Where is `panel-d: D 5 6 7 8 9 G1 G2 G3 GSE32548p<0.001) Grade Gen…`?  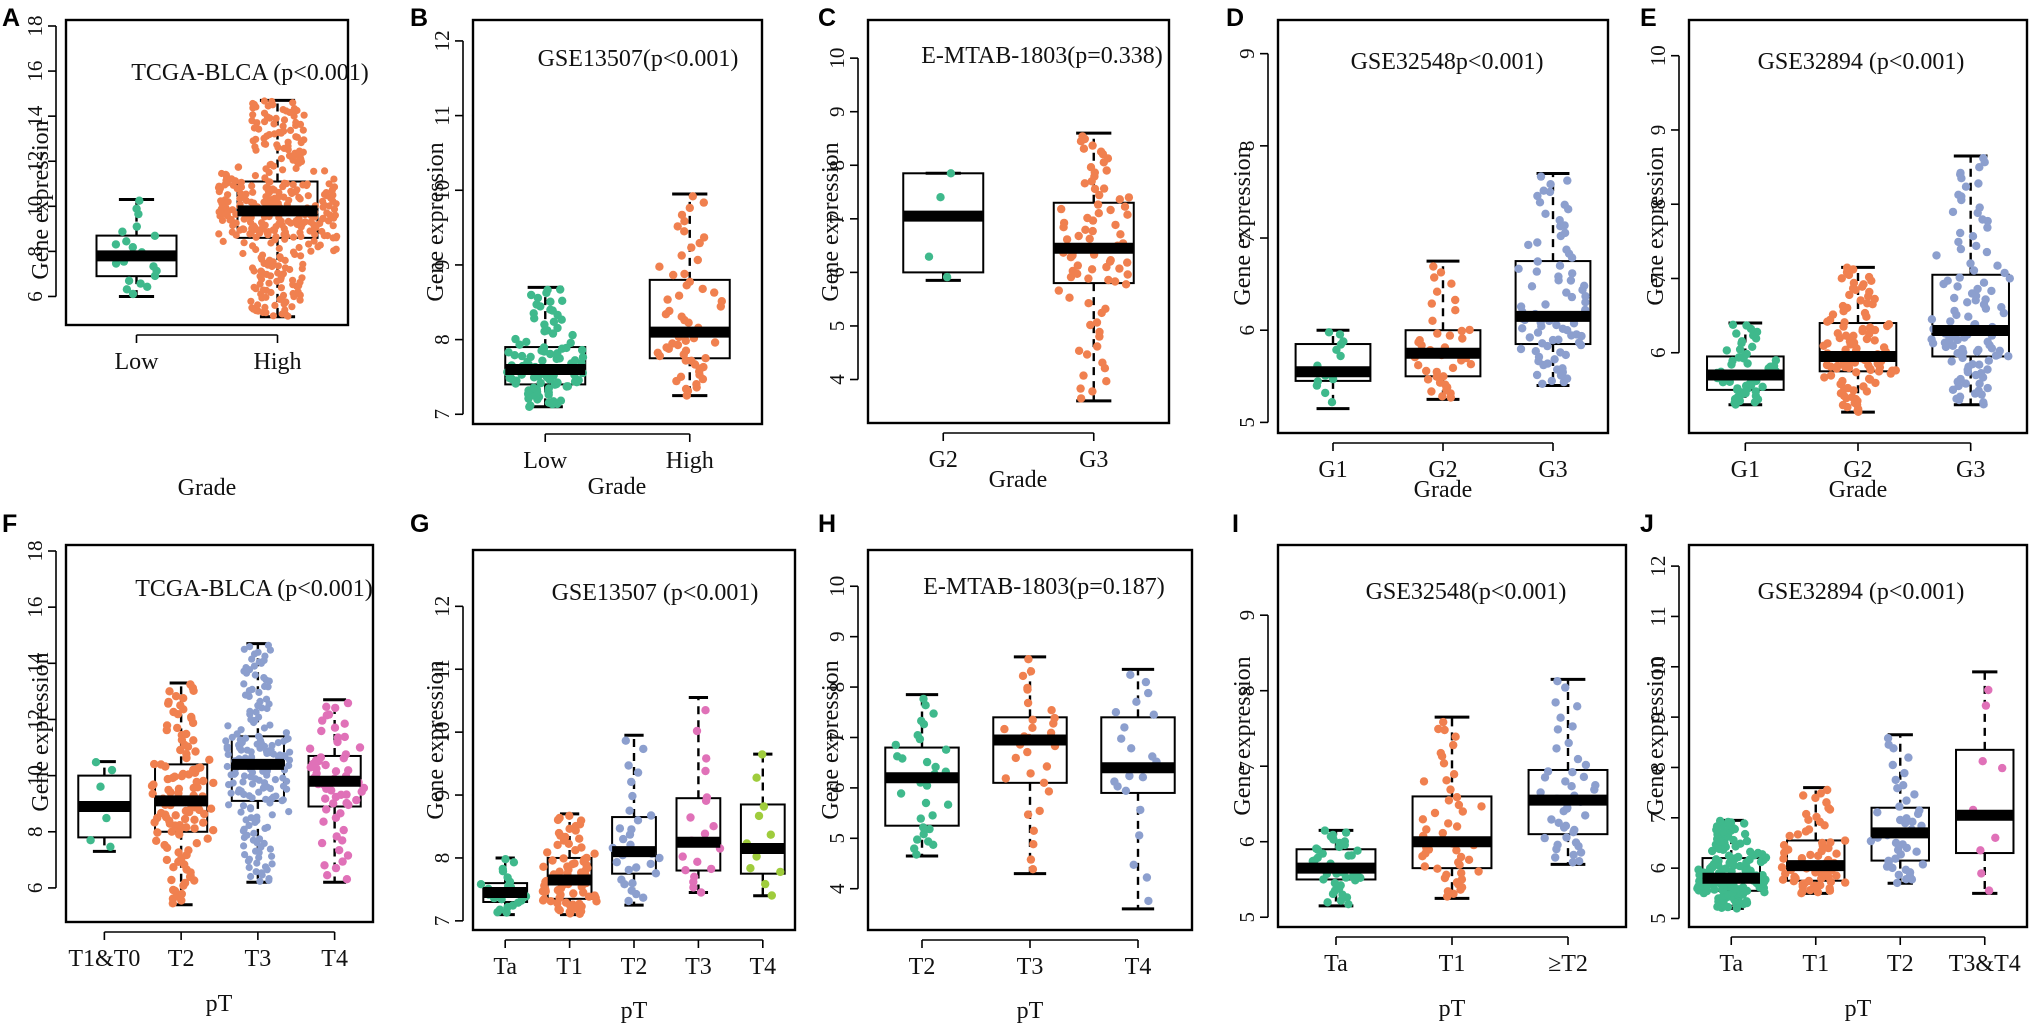
panel-d: D 5 6 7 8 9 G1 G2 G3 GSE32548p<0.001) Grade Gen… is located at coordinates (1418, 253).